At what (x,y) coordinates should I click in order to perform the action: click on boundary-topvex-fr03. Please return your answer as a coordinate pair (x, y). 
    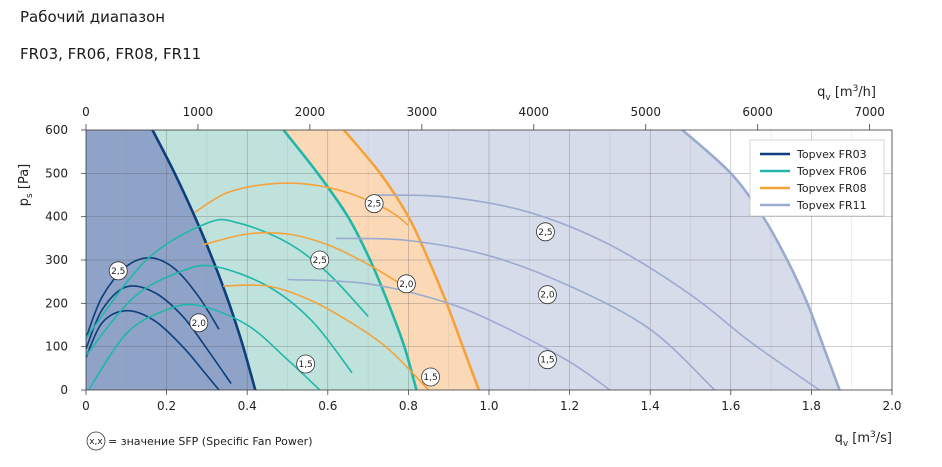
    Looking at the image, I should click on (204, 260).